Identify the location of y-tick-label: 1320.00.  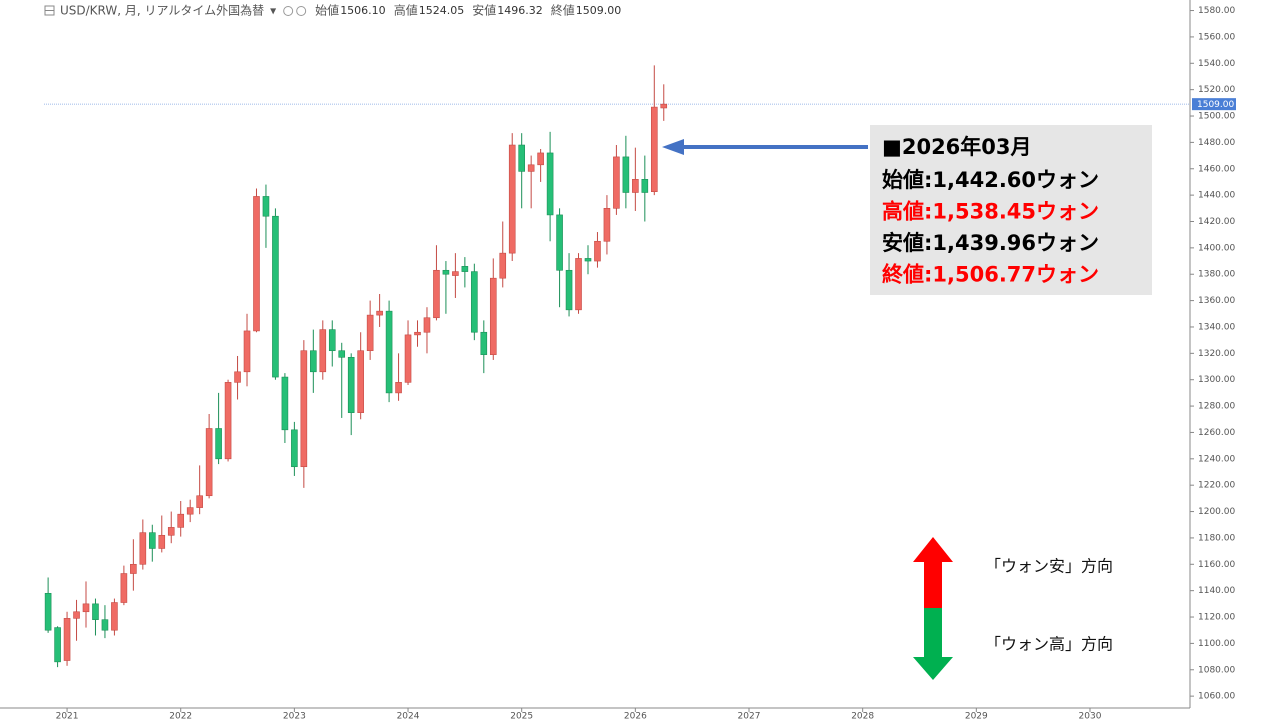
(1216, 354).